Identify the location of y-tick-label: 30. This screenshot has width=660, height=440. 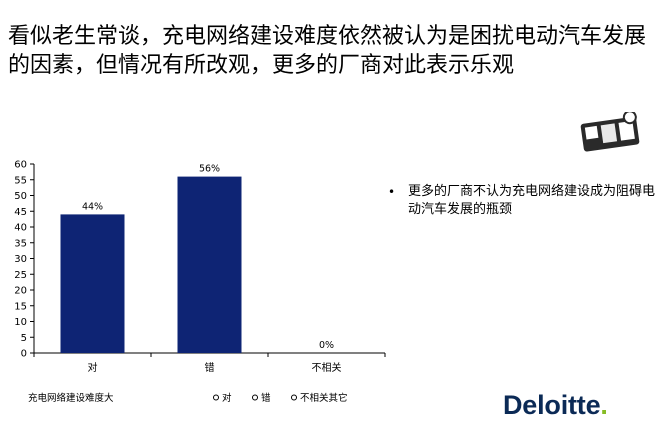
(20, 259).